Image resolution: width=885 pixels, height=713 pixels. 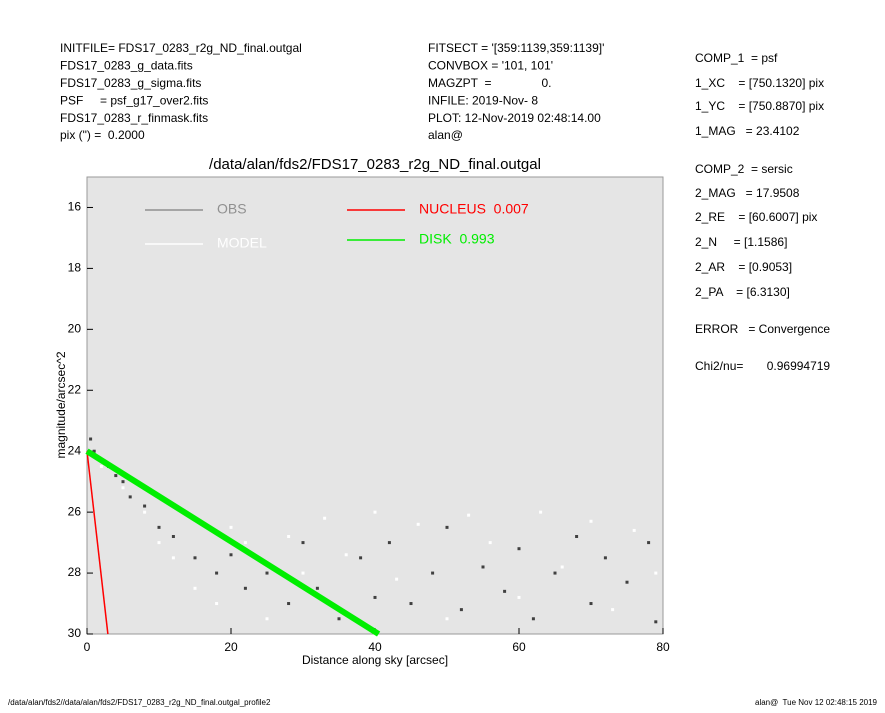 I want to click on header-right-line: COMP_2 = sersic, so click(x=744, y=169).